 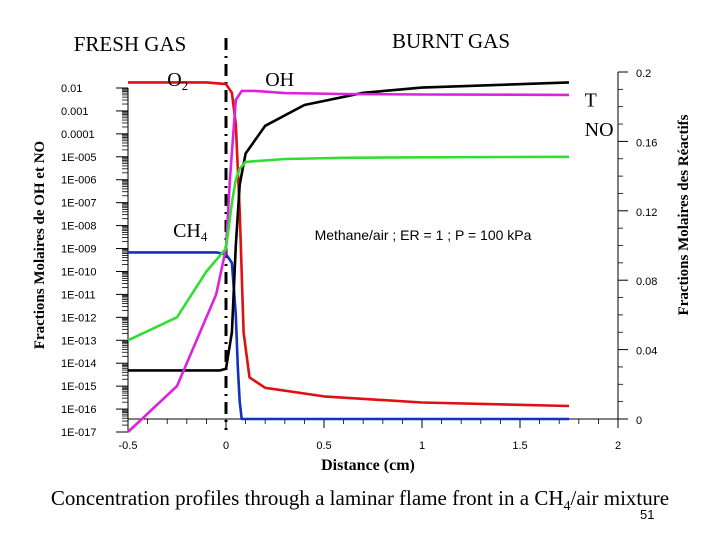 I want to click on page-number: 51, so click(x=647, y=514).